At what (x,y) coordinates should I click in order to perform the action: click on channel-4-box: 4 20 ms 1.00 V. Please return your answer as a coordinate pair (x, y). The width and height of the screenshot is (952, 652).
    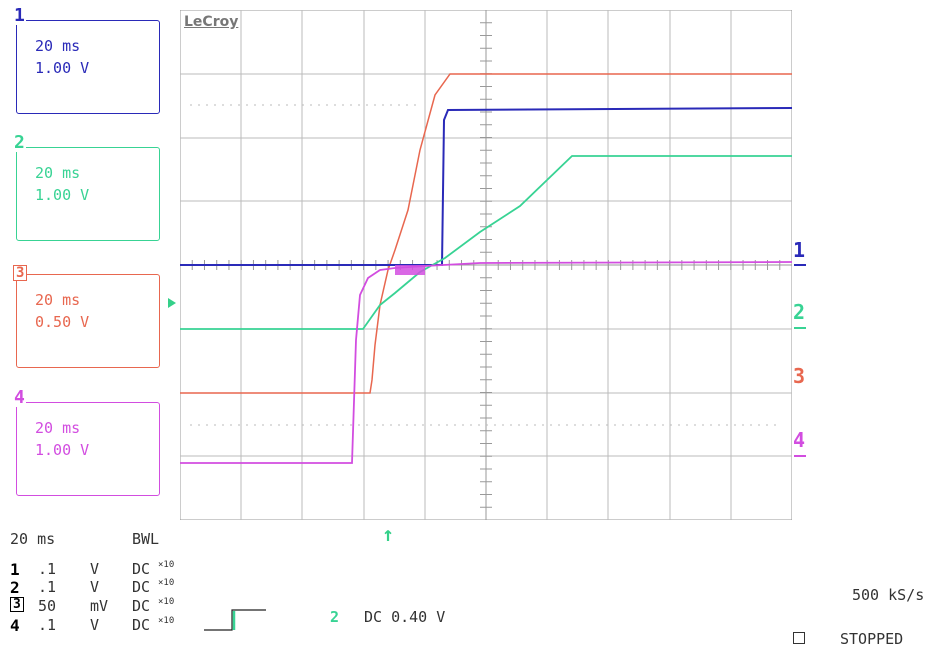
    Looking at the image, I should click on (86, 442).